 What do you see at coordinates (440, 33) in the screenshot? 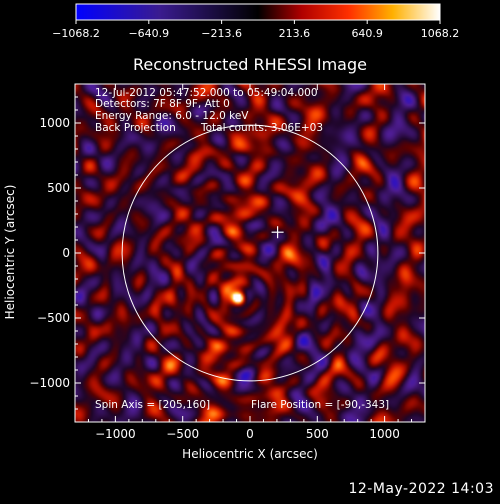
I see `colorbar-tick-label: 1068.2` at bounding box center [440, 33].